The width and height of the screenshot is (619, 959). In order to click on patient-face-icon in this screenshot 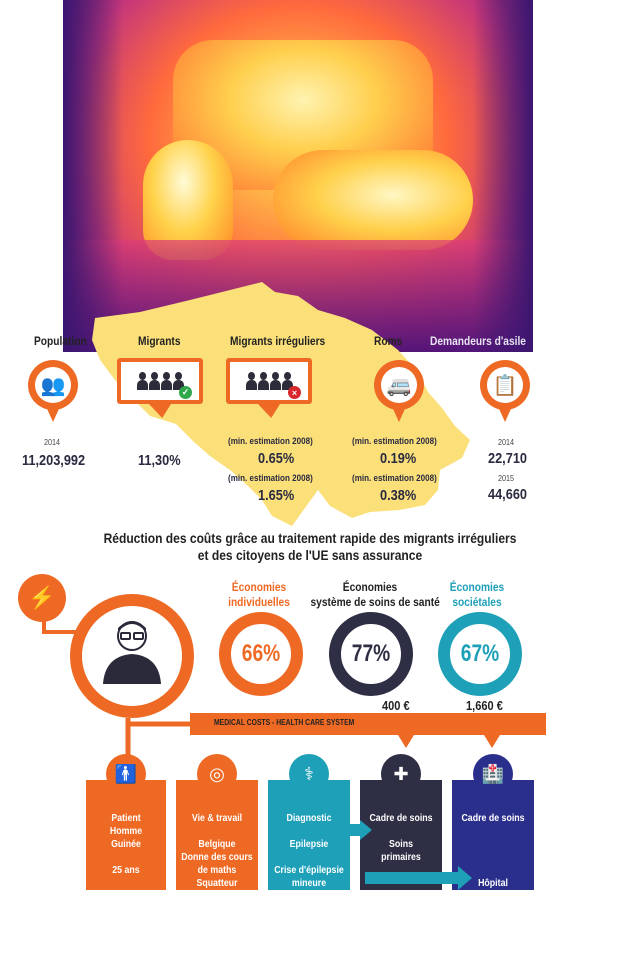, I will do `click(132, 652)`.